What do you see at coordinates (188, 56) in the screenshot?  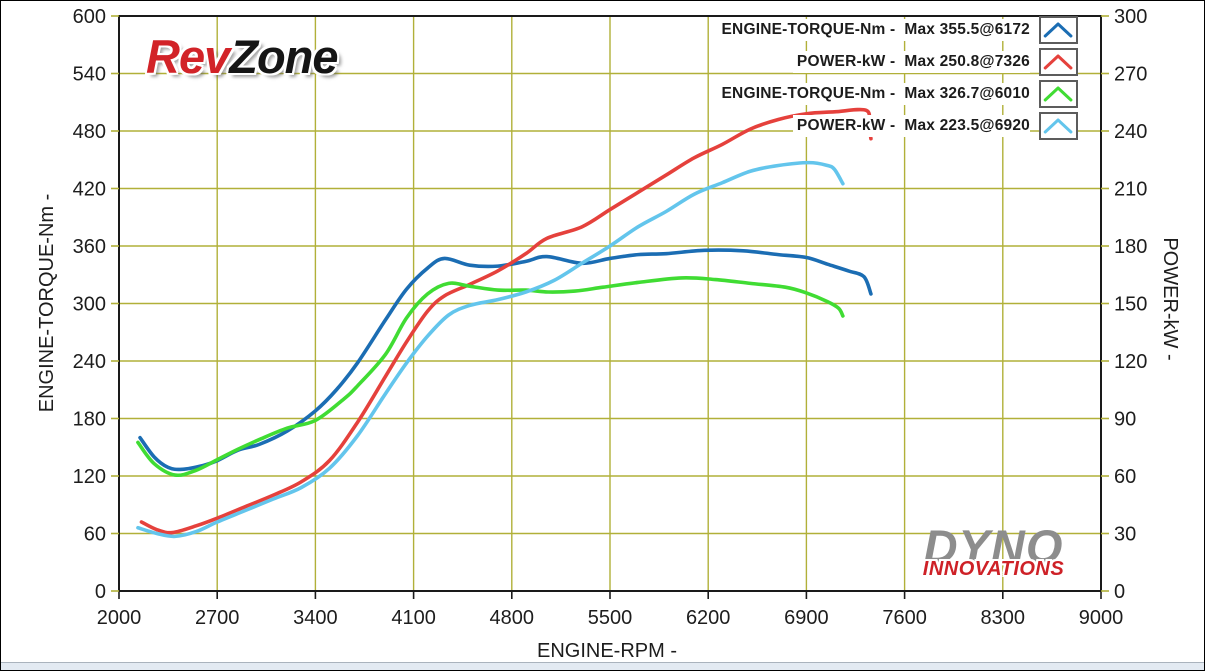 I see `revzone-logo-rev: Rev` at bounding box center [188, 56].